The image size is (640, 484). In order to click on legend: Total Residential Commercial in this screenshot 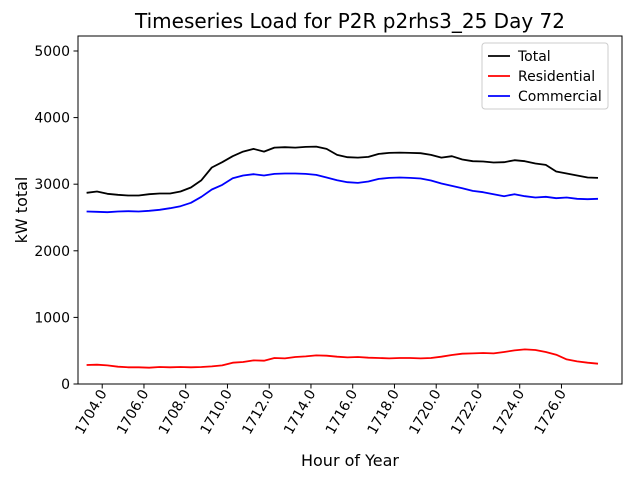, I will do `click(545, 76)`.